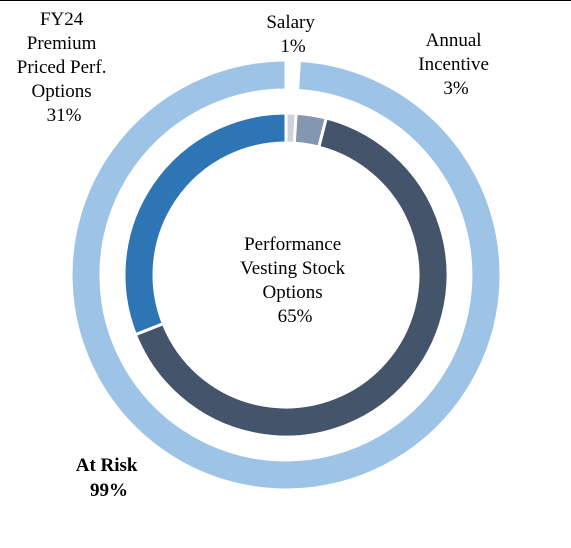  What do you see at coordinates (205, 224) in the screenshot?
I see `inner-segment-fy24-premium-priced-perf-options` at bounding box center [205, 224].